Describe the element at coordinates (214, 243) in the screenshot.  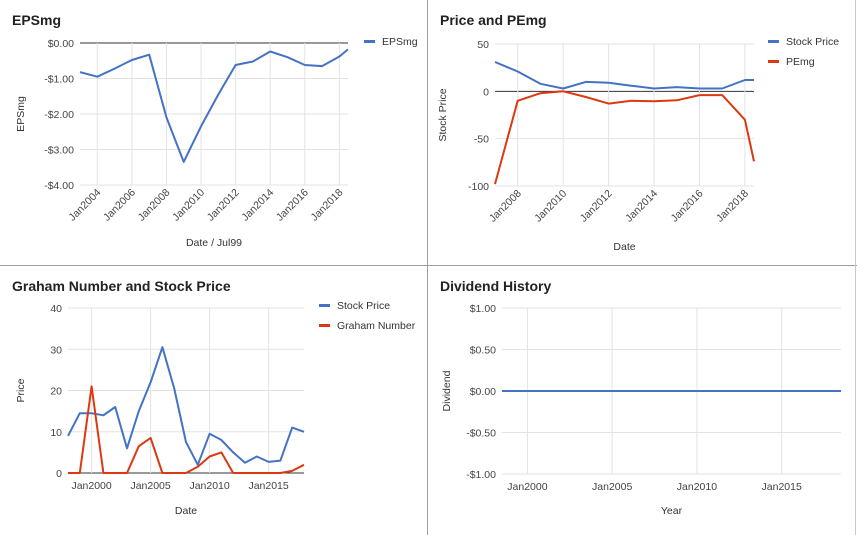
I see `x-axis-title: Date / Jul99` at that location.